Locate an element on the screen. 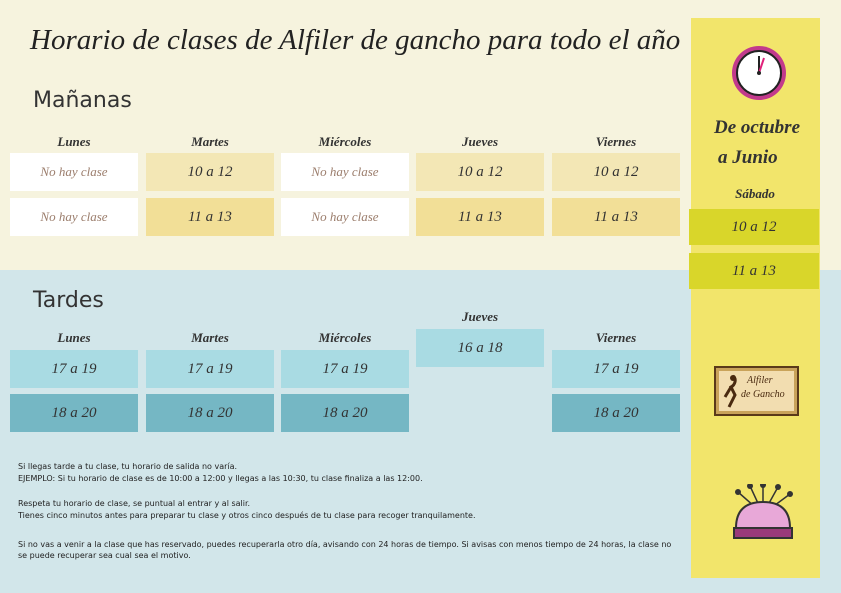  logo-text-1: Alfiler is located at coordinates (760, 380).